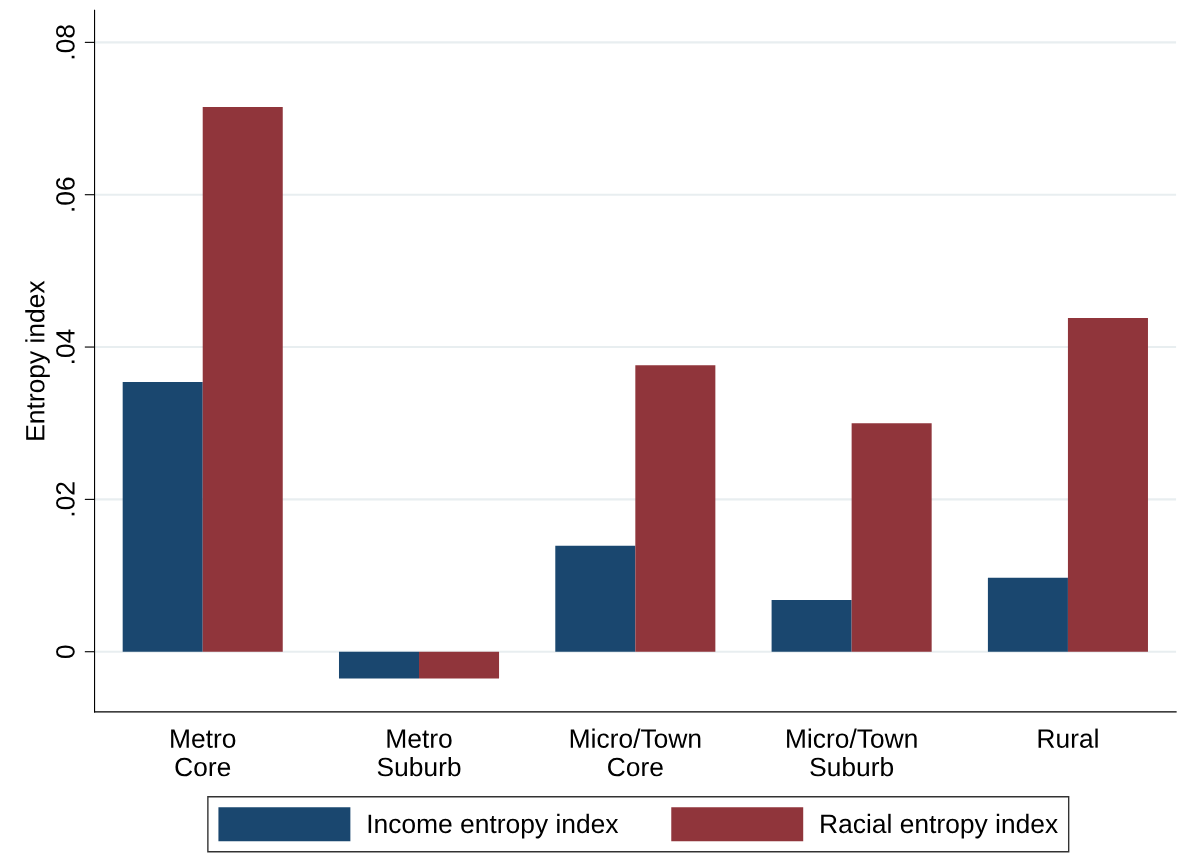 The width and height of the screenshot is (1182, 865). What do you see at coordinates (852, 752) in the screenshot?
I see `x-tick-label: Micro/Town Suburb` at bounding box center [852, 752].